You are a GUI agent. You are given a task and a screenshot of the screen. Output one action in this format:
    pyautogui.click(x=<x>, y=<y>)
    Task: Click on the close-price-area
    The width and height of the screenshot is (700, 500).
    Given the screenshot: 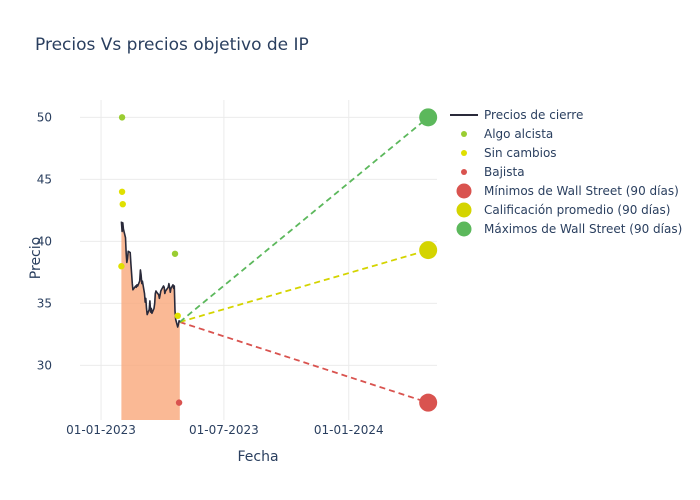 What is the action you would take?
    pyautogui.click(x=150, y=320)
    